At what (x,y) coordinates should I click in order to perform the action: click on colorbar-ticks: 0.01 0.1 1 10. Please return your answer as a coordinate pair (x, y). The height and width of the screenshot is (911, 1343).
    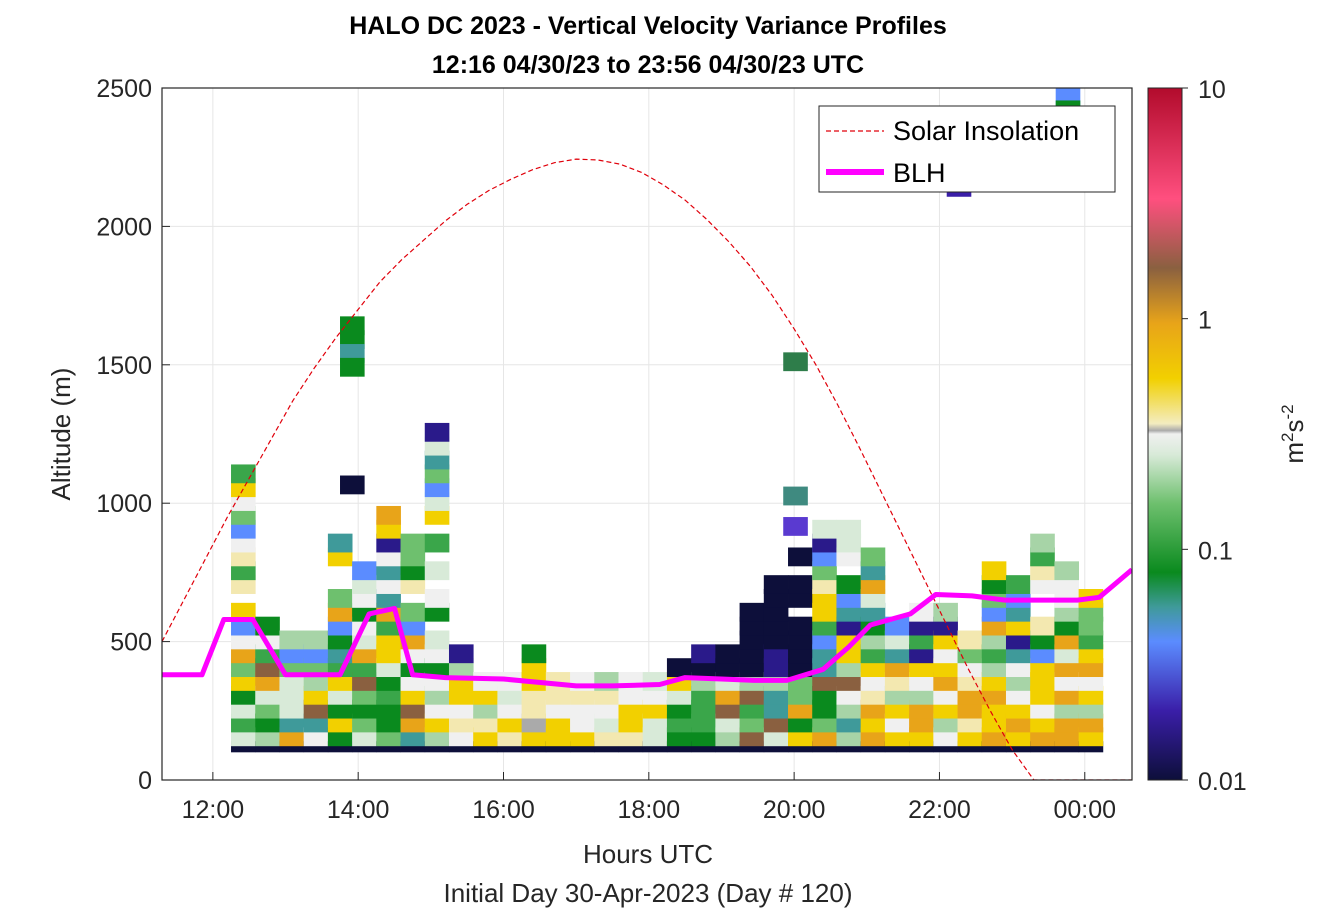
    Looking at the image, I should click on (1214, 436).